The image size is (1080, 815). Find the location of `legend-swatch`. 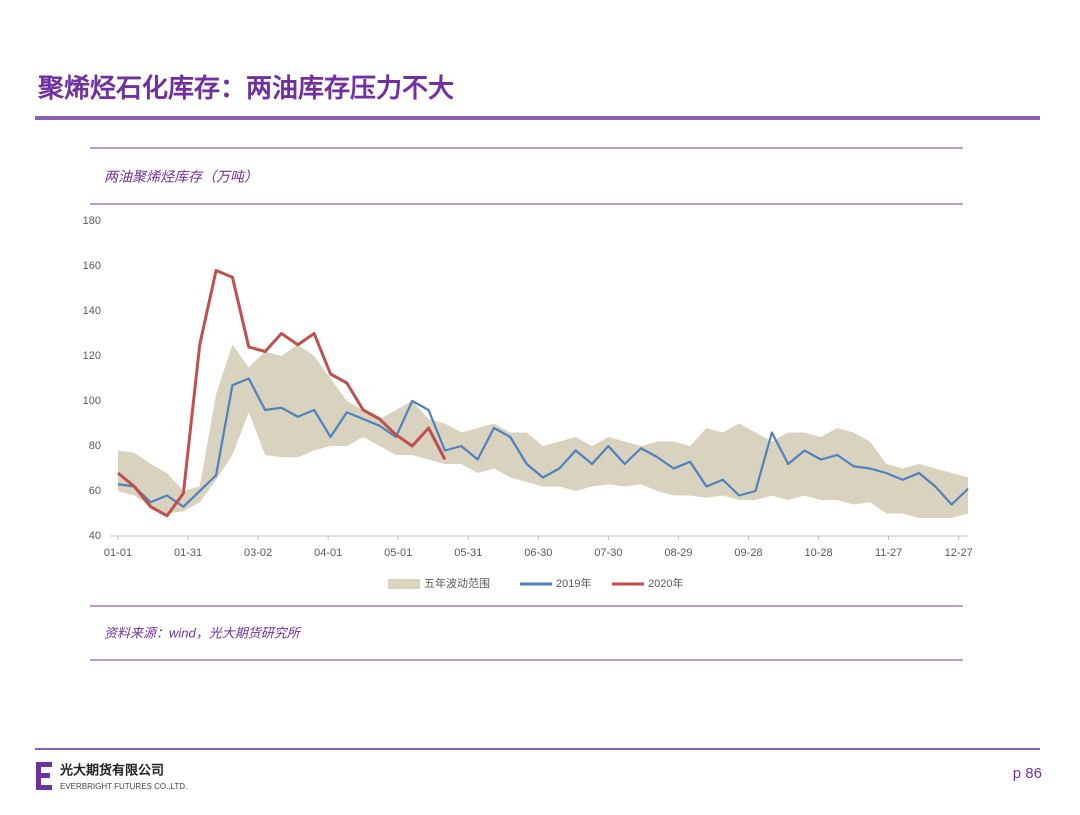

legend-swatch is located at coordinates (404, 584).